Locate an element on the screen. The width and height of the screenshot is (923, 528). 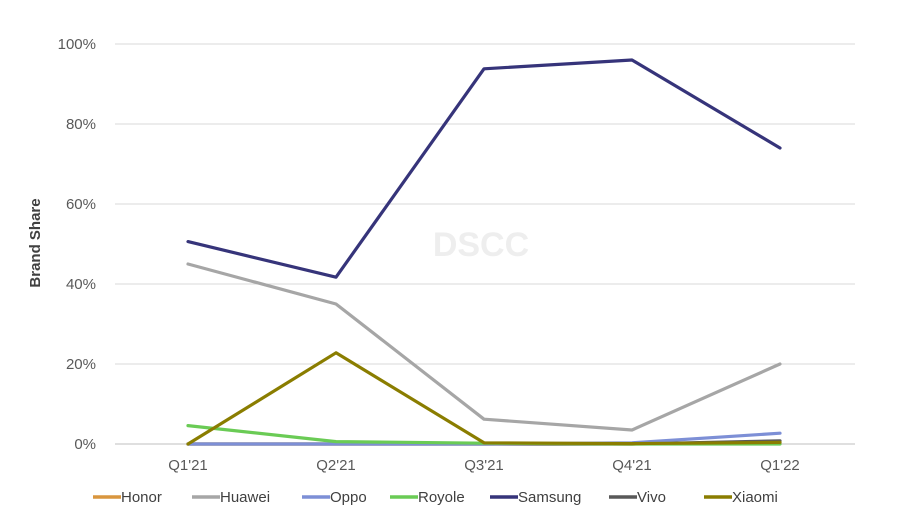
series-line-xiaomi is located at coordinates (484, 398).